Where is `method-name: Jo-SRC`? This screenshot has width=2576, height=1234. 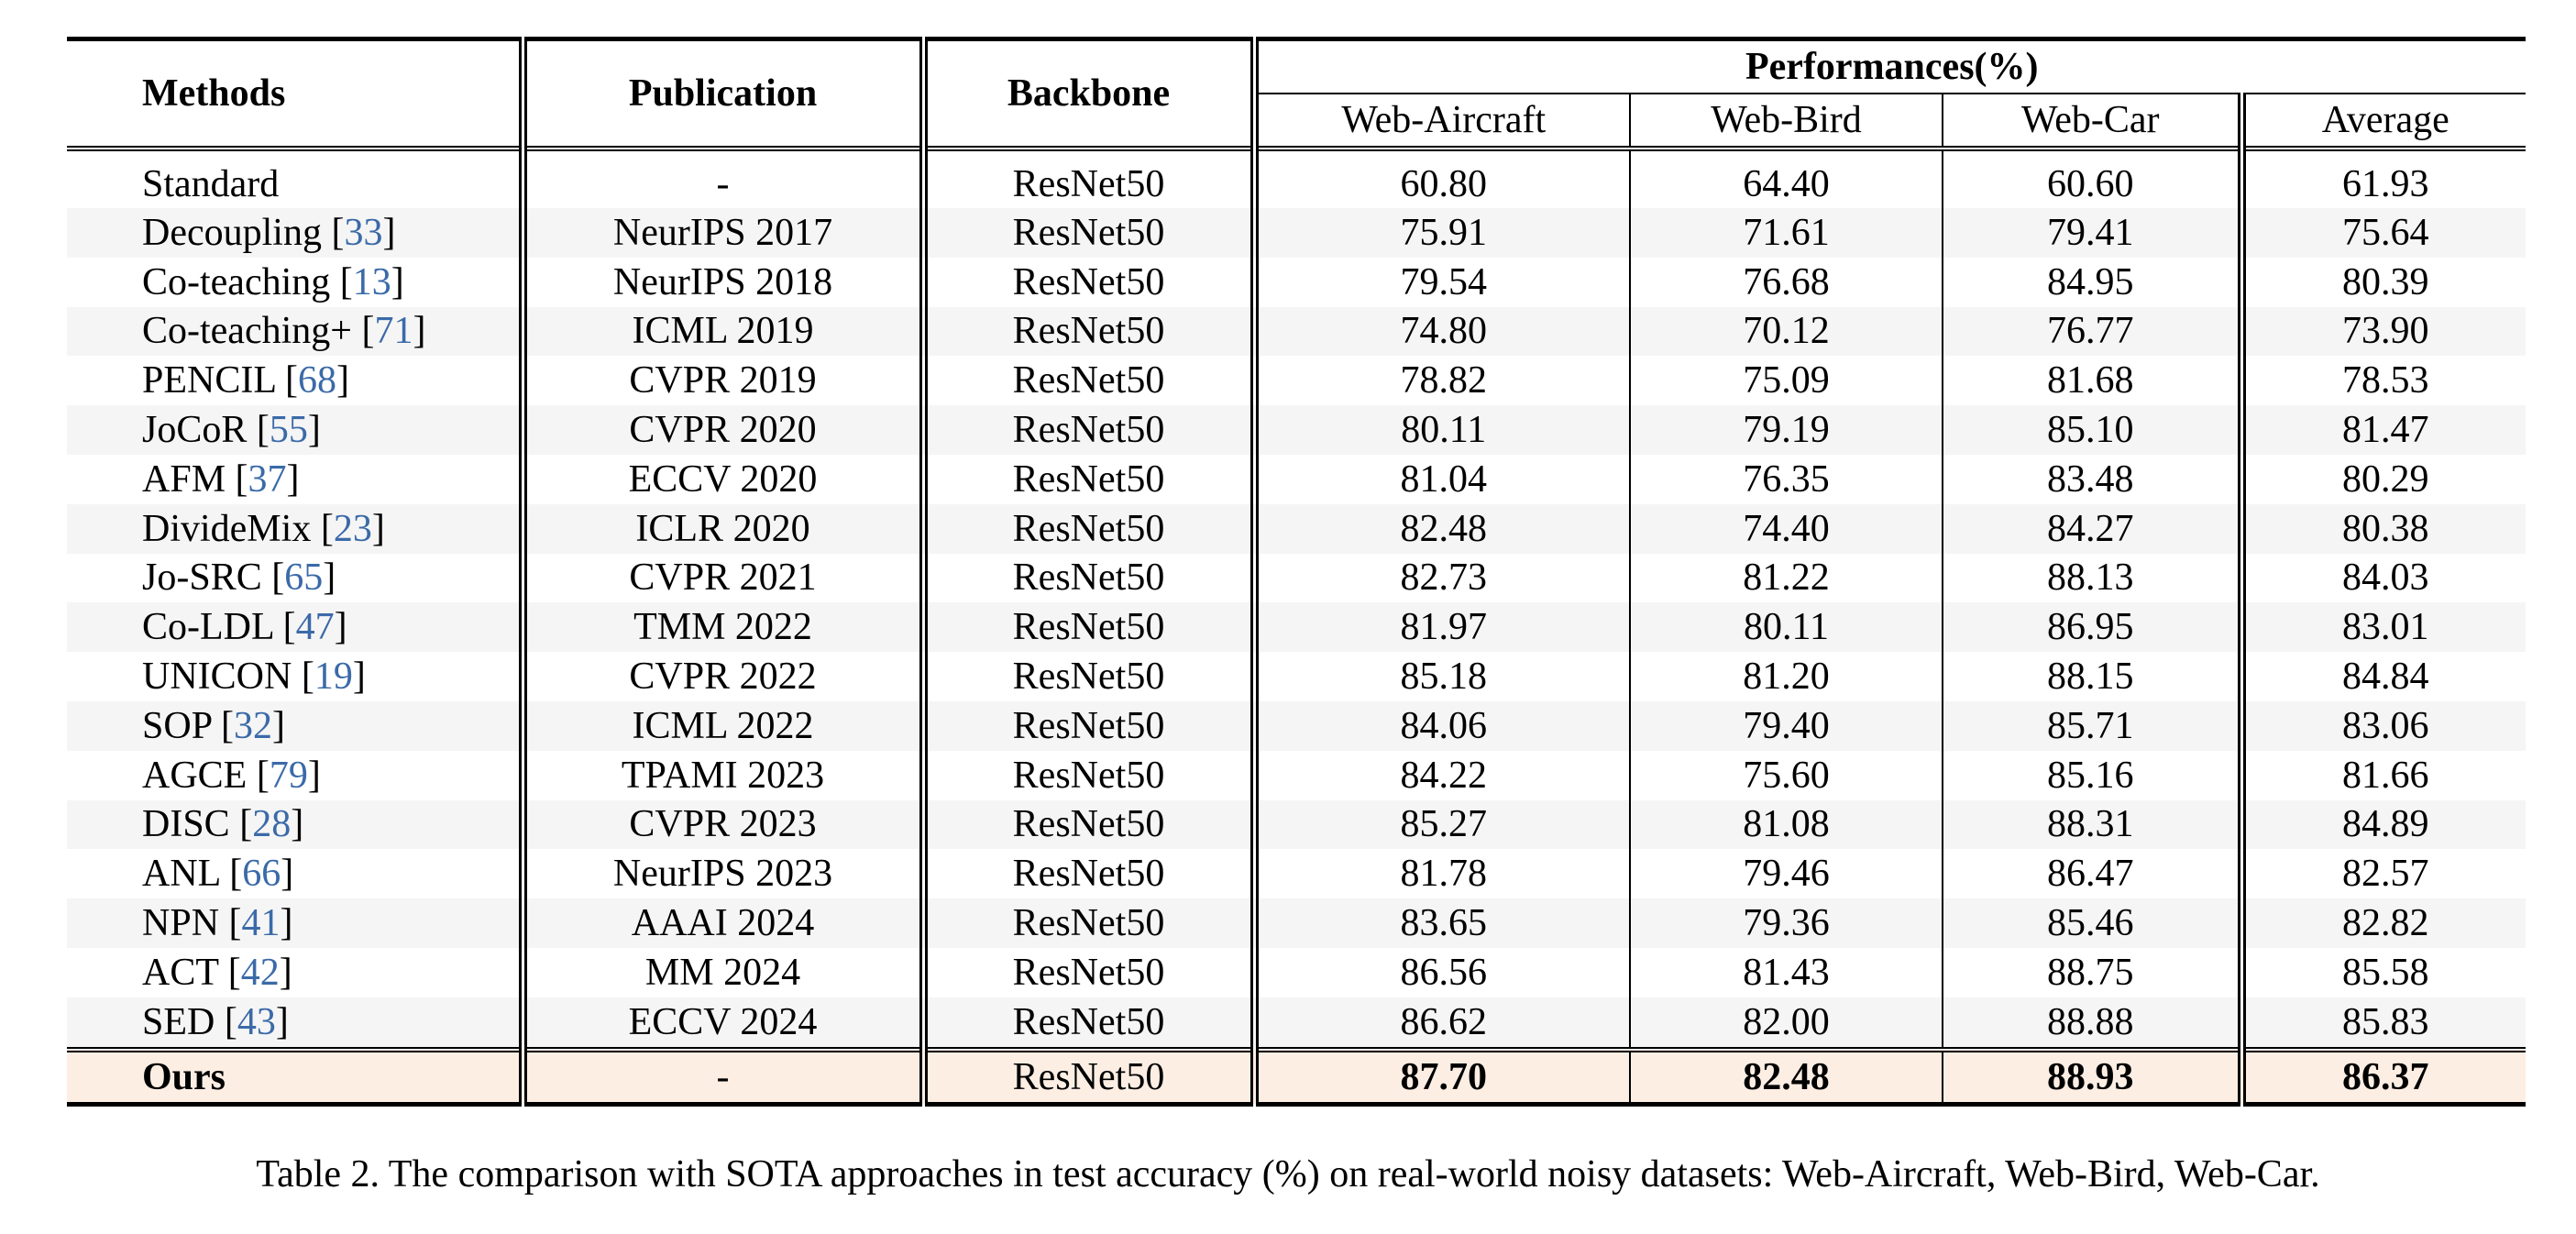 method-name: Jo-SRC is located at coordinates (202, 578).